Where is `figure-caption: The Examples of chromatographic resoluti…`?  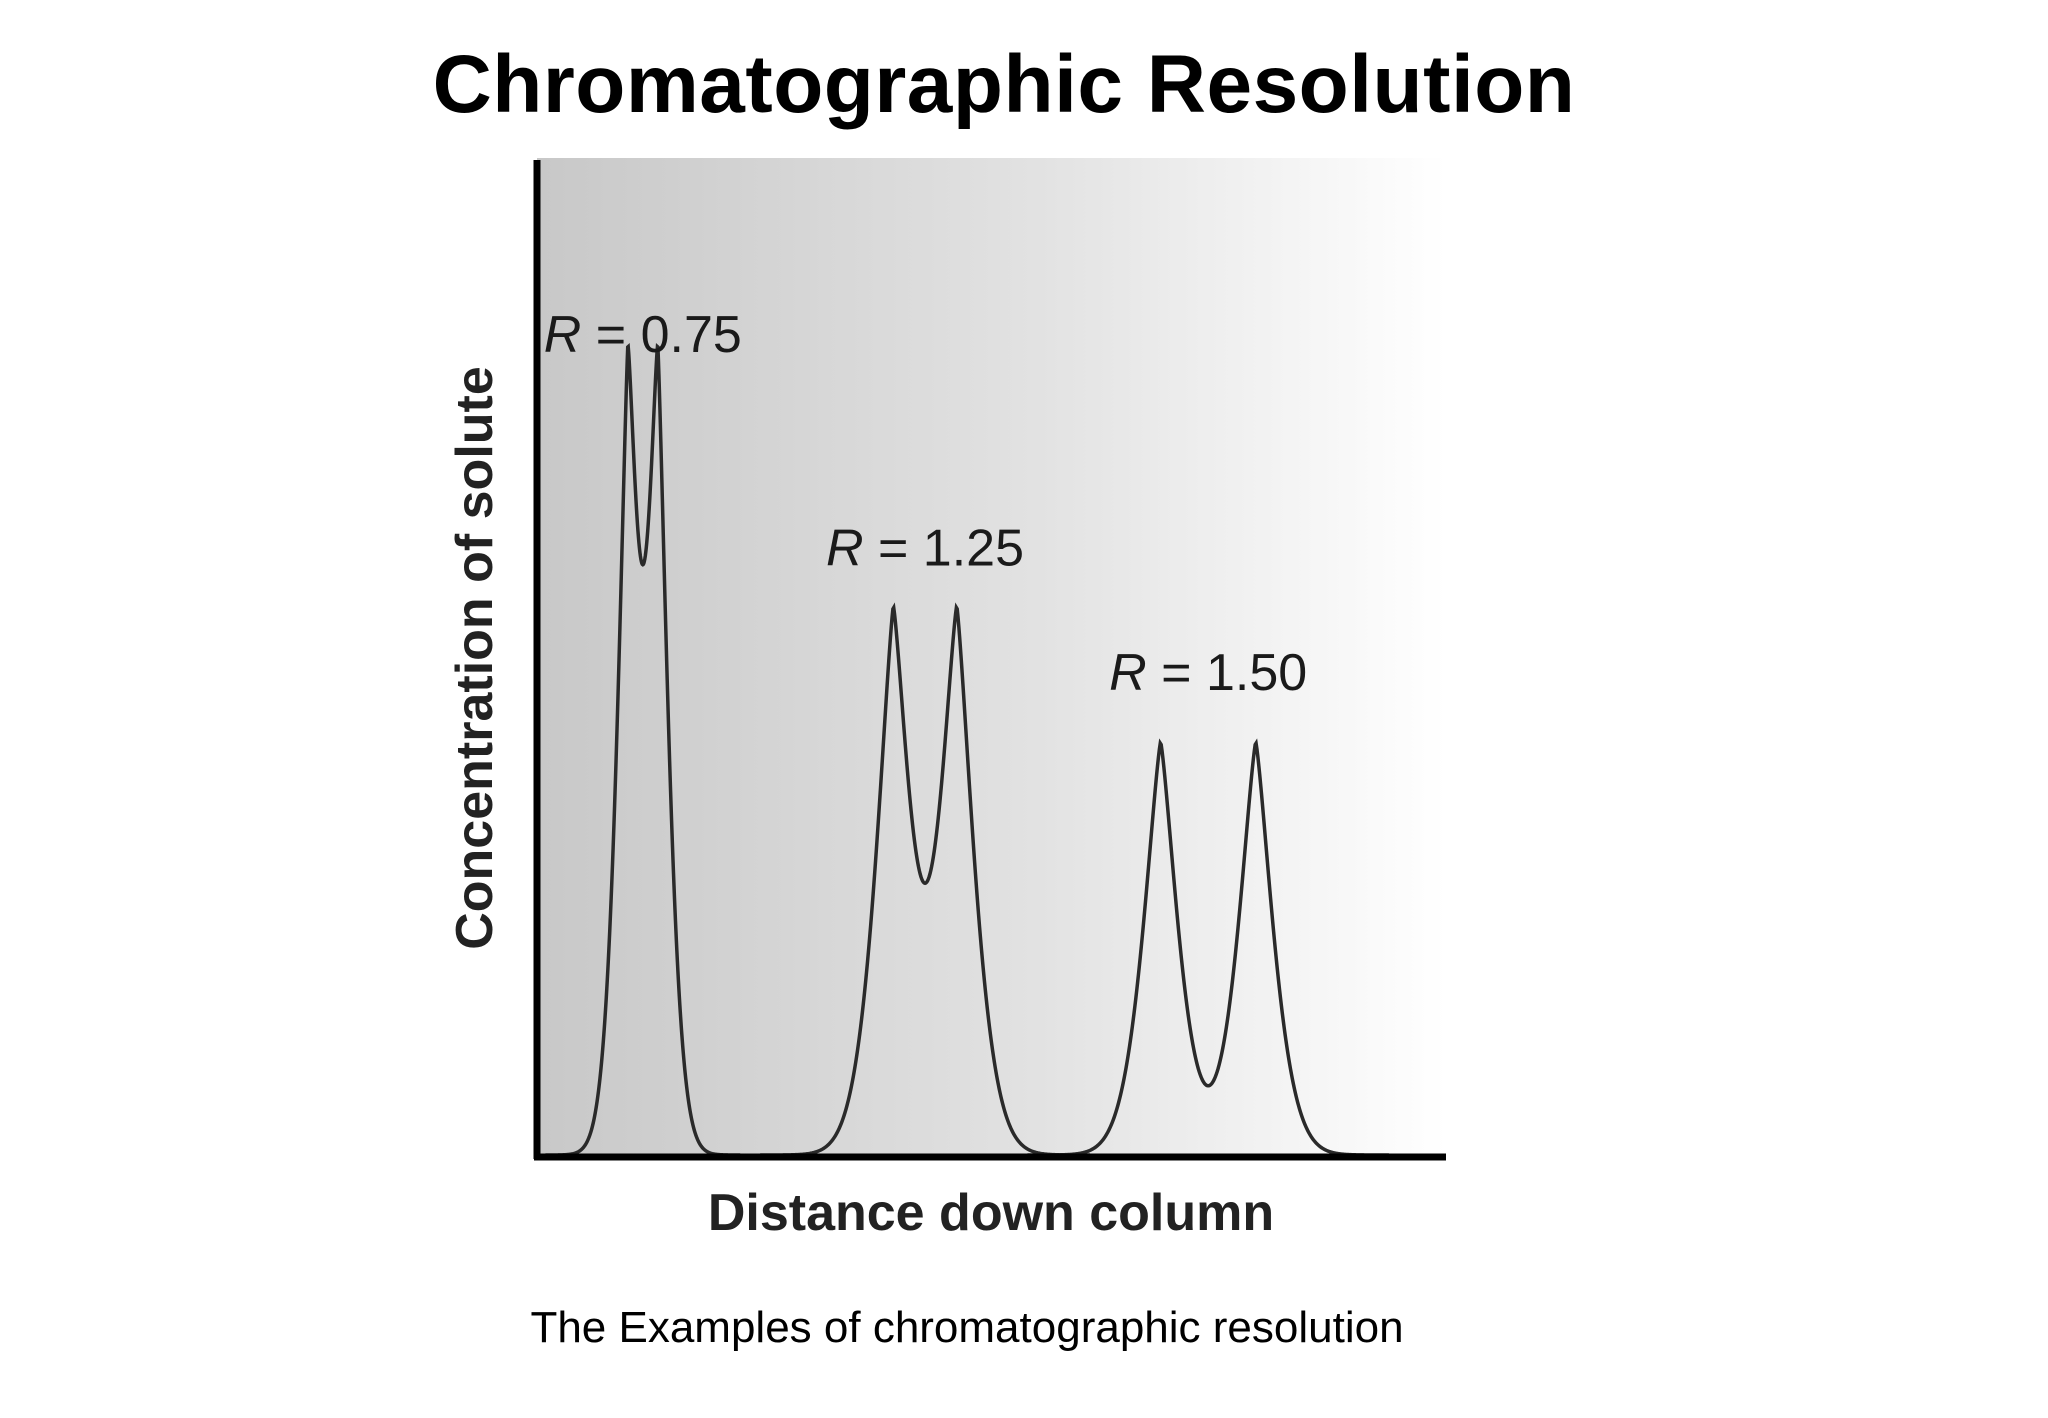 figure-caption: The Examples of chromatographic resoluti… is located at coordinates (967, 1327).